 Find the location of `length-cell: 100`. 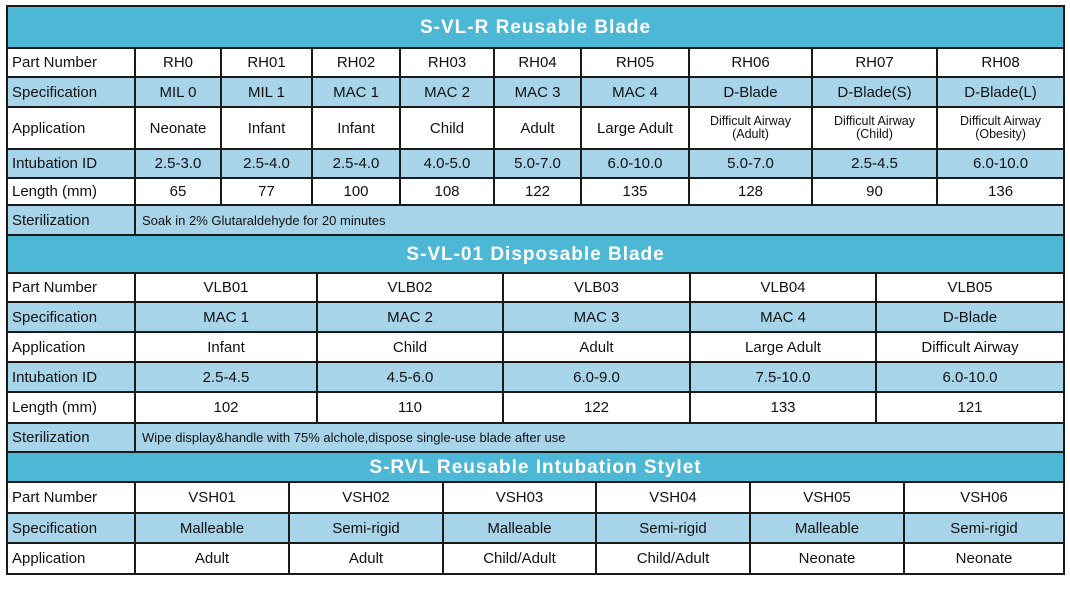

length-cell: 100 is located at coordinates (356, 191).